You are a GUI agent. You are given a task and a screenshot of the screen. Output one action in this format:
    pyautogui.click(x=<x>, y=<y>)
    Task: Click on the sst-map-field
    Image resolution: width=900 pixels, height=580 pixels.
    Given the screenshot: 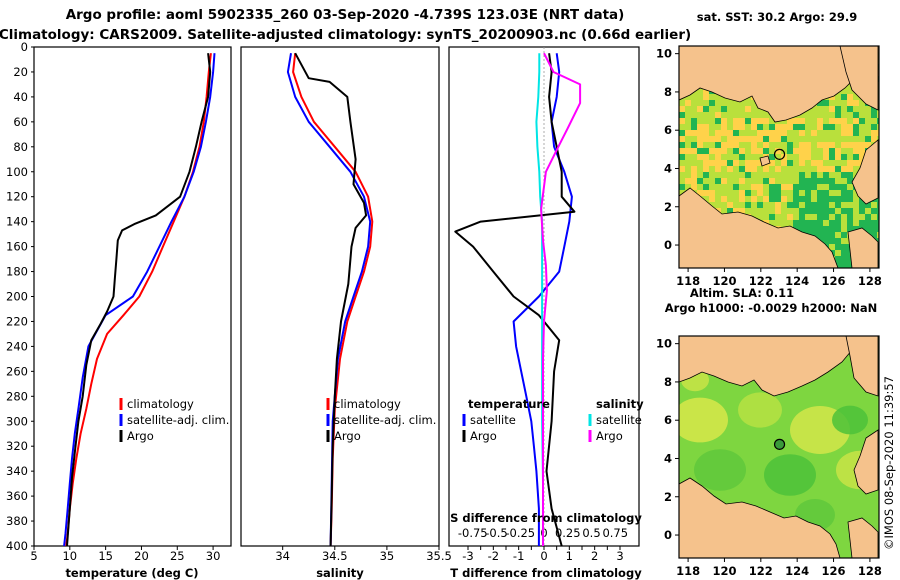 What is the action you would take?
    pyautogui.click(x=779, y=157)
    